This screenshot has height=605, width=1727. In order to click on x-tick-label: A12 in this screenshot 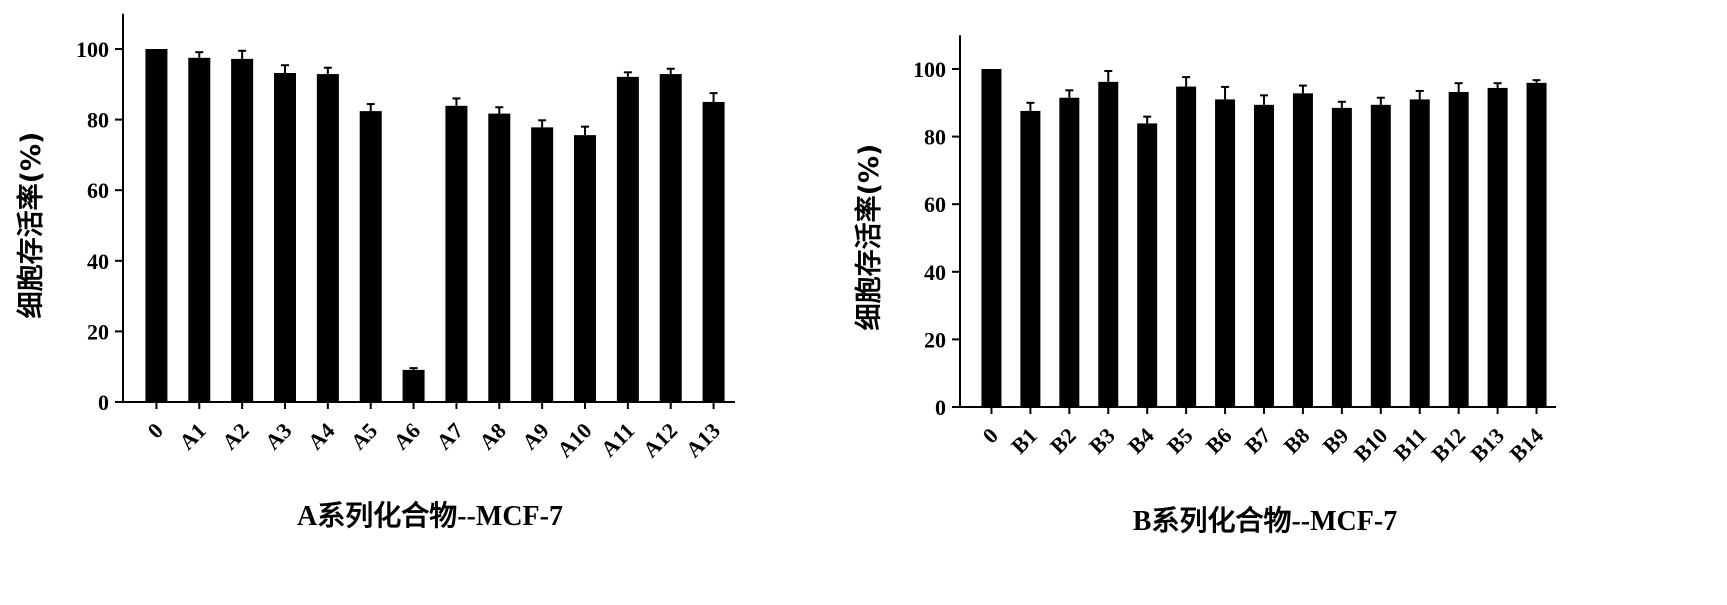, I will do `click(660, 440)`.